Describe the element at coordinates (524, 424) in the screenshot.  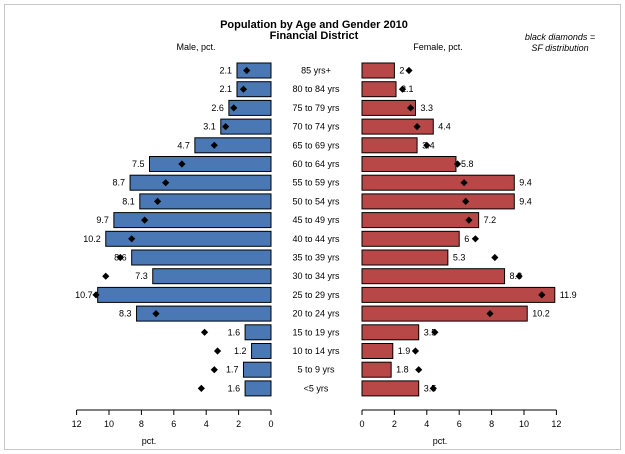
I see `female-x-tick-label: 10` at that location.